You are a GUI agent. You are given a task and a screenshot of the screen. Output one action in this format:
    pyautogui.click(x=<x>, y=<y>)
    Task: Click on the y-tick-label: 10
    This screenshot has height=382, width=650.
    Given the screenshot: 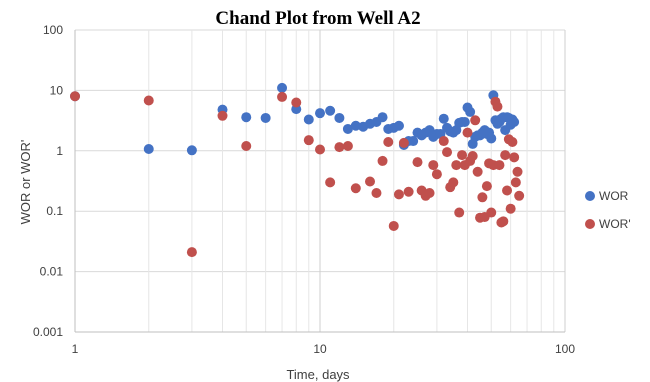 What is the action you would take?
    pyautogui.click(x=57, y=90)
    